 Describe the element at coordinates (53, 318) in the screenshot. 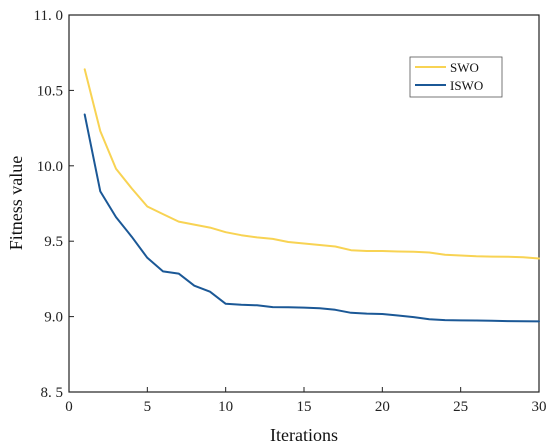

I see `y-tick-label: 9.0` at that location.